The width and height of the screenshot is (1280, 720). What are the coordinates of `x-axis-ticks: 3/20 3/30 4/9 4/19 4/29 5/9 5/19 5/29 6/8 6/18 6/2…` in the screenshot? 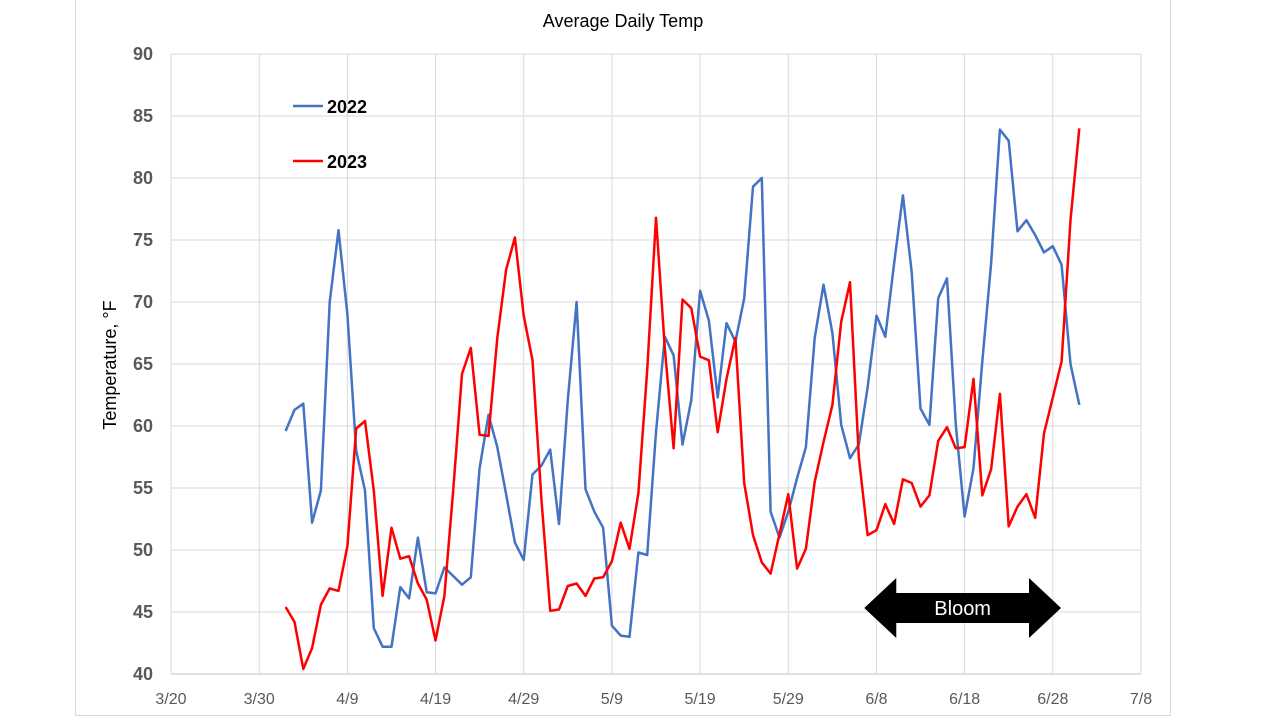 It's located at (653, 699).